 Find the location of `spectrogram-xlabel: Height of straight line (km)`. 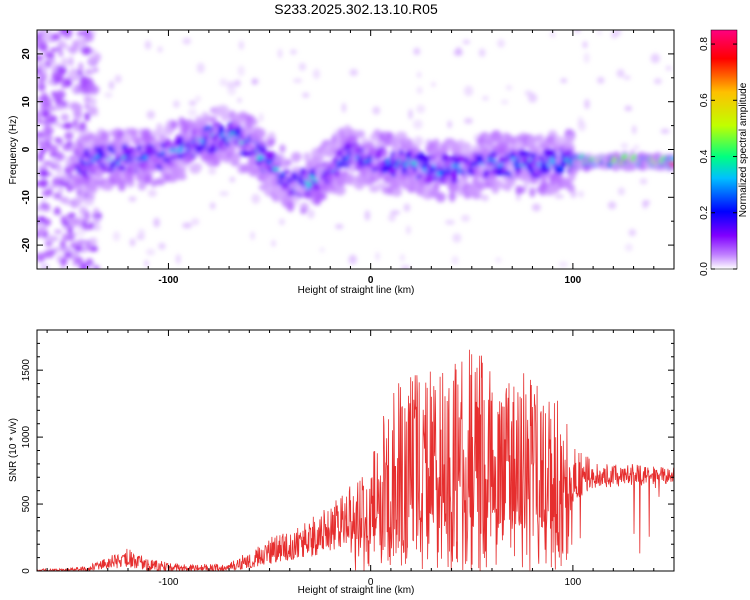

spectrogram-xlabel: Height of straight line (km) is located at coordinates (356, 290).